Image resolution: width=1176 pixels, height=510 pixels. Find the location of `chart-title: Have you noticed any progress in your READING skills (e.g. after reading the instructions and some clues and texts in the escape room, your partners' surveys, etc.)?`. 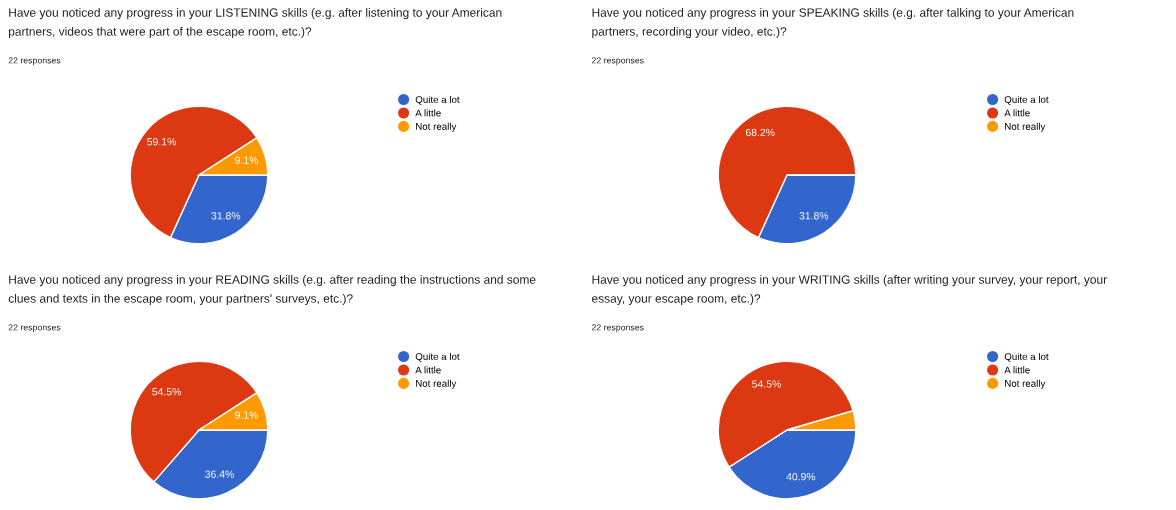

chart-title: Have you noticed any progress in your READING skills (e.g. after reading the instructions and some clues and texts in the escape room, your partners' surveys, etc.)? is located at coordinates (272, 290).